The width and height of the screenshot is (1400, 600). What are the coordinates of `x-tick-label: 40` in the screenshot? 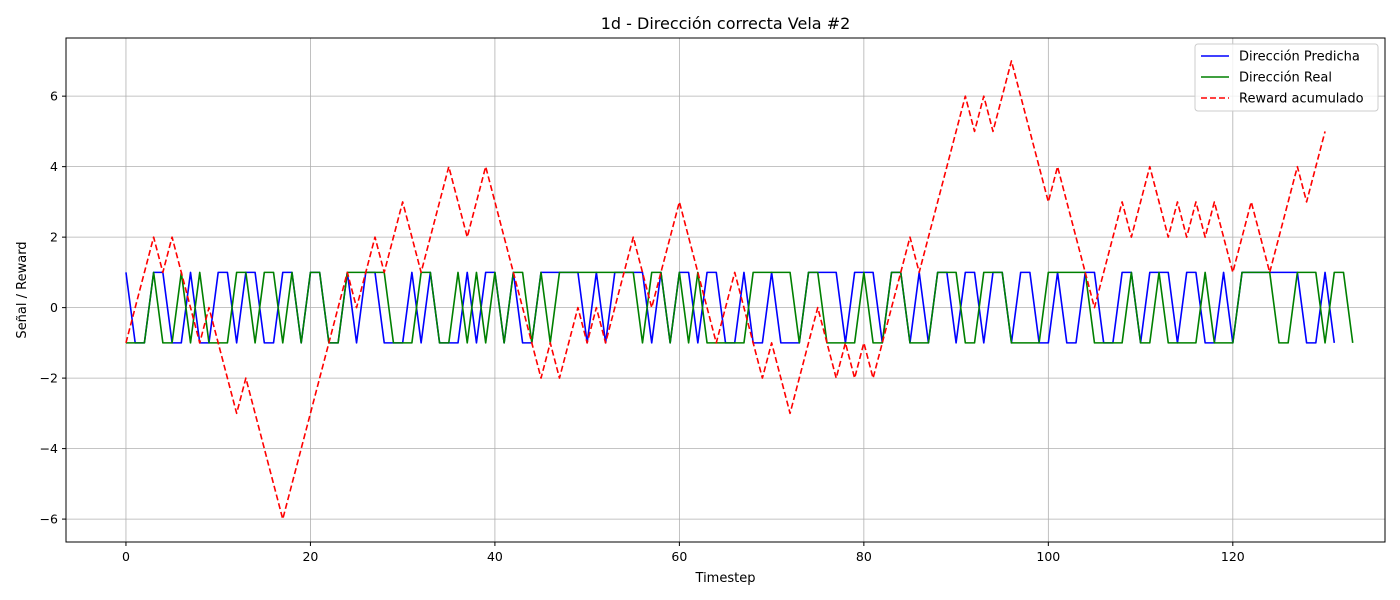 It's located at (495, 556).